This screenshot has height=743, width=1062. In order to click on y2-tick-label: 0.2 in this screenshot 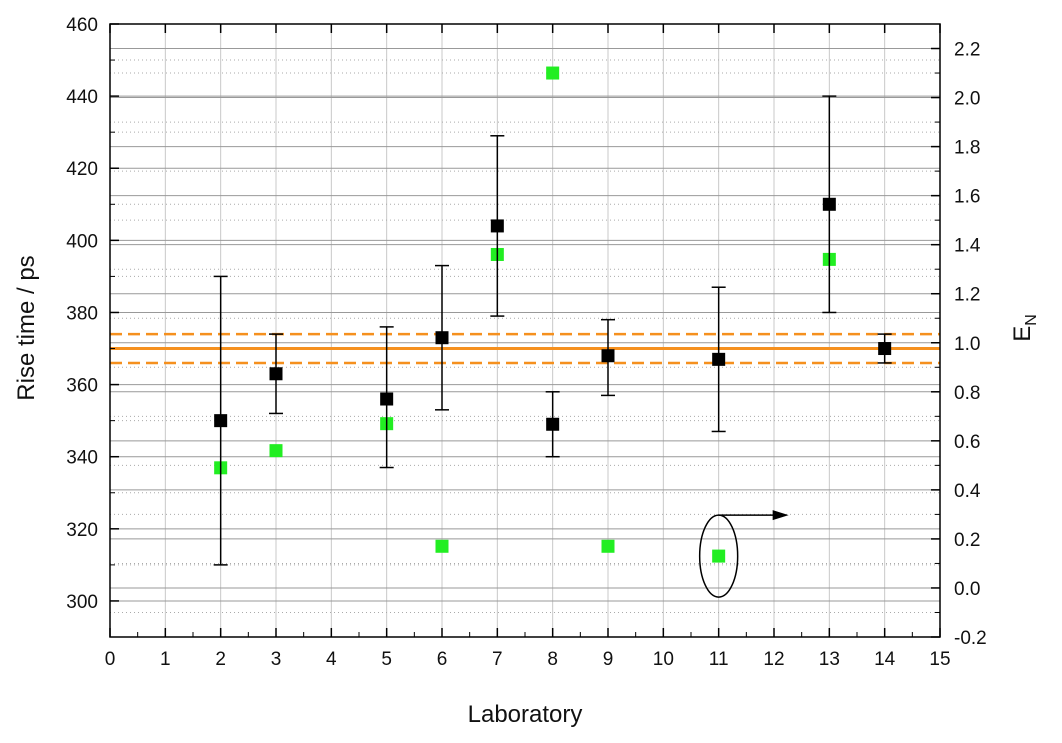, I will do `click(967, 540)`.